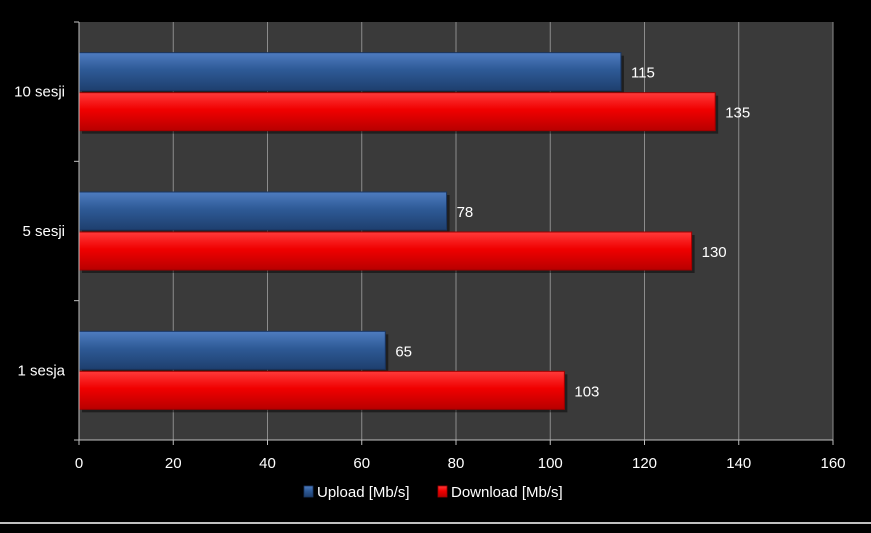 The image size is (871, 533). Describe the element at coordinates (79, 463) in the screenshot. I see `x-tick-label-0: 0` at that location.